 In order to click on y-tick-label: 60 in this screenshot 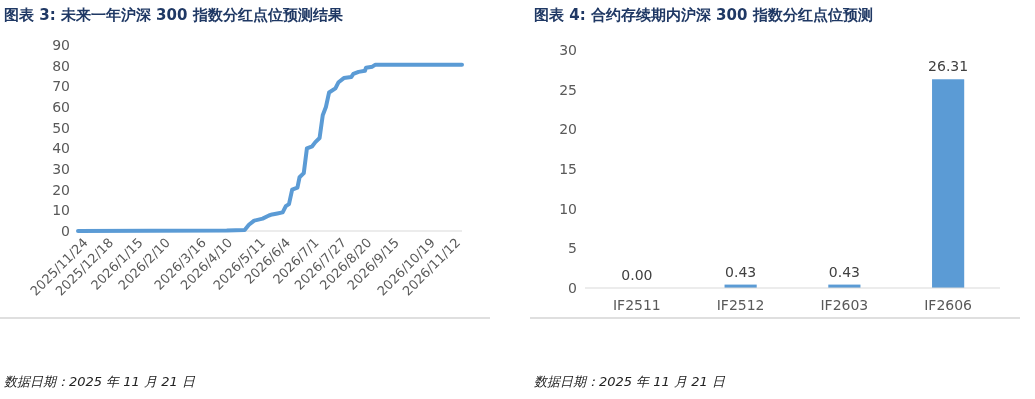, I will do `click(61, 106)`.